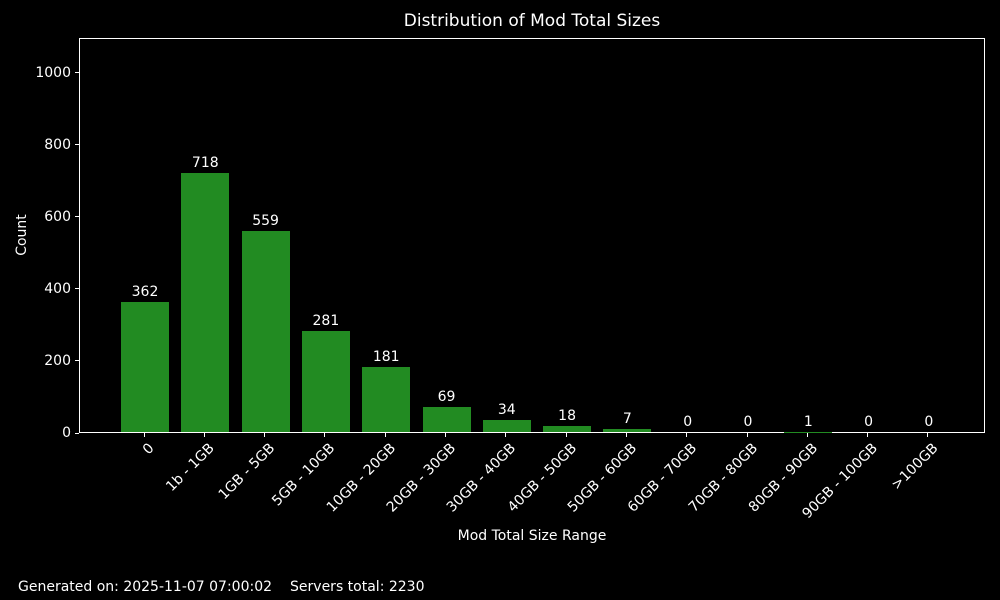 The image size is (1000, 600). Describe the element at coordinates (57, 360) in the screenshot. I see `y-tick-label: 200` at that location.